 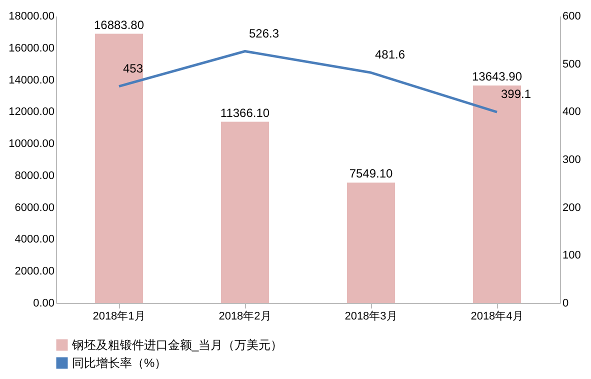 What do you see at coordinates (119, 363) in the screenshot?
I see `legend-label: 同比增长率（%）` at bounding box center [119, 363].